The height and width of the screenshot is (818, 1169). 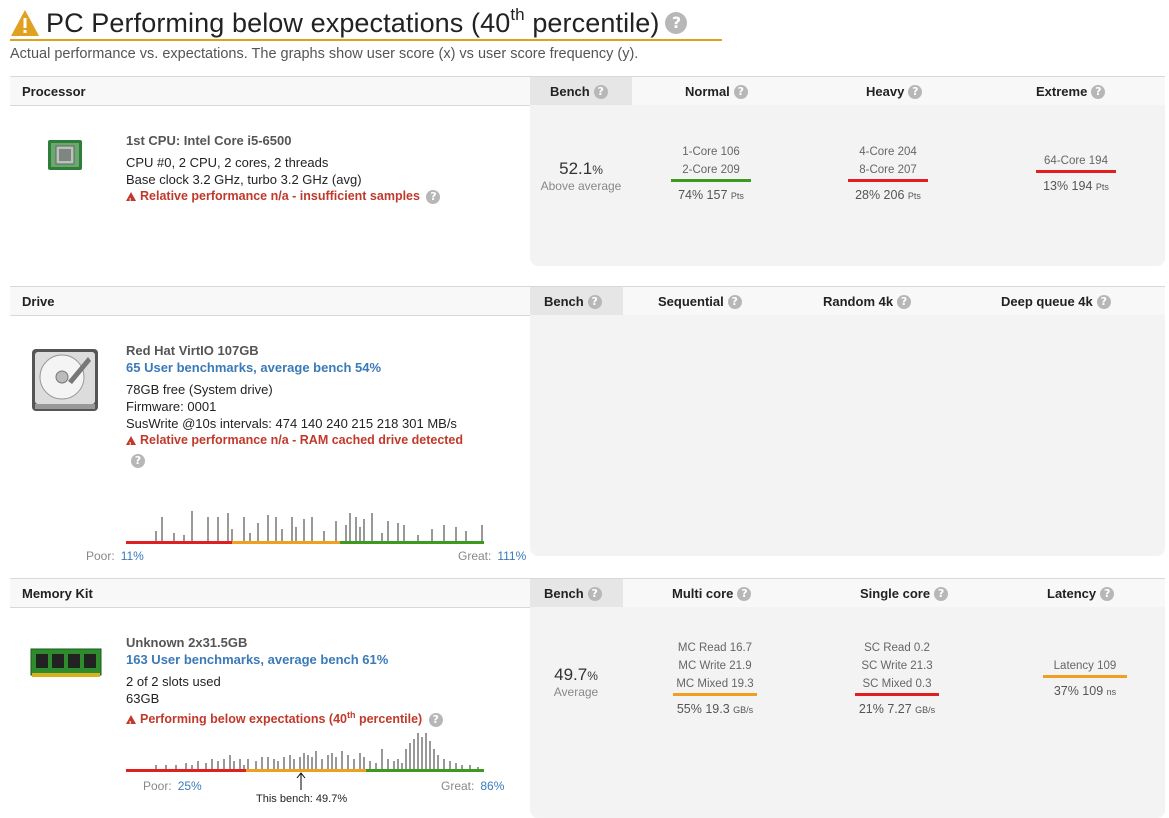 I want to click on metric-line: MC Write 21.9, so click(x=715, y=666).